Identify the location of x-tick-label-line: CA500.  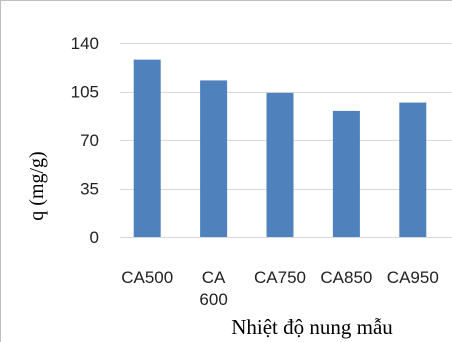
(147, 277).